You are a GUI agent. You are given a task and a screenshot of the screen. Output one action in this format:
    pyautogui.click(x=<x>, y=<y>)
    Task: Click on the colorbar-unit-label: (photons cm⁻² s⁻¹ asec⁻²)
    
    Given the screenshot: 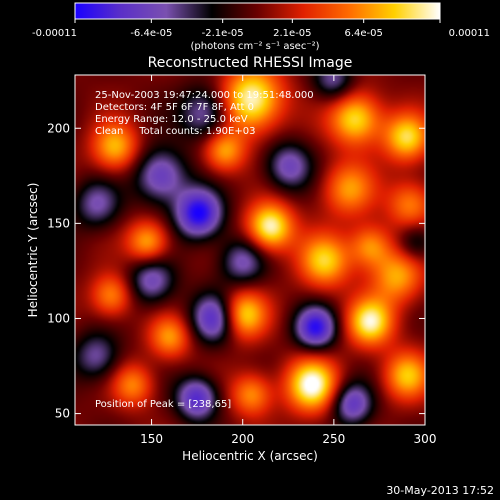 What is the action you would take?
    pyautogui.click(x=254, y=46)
    